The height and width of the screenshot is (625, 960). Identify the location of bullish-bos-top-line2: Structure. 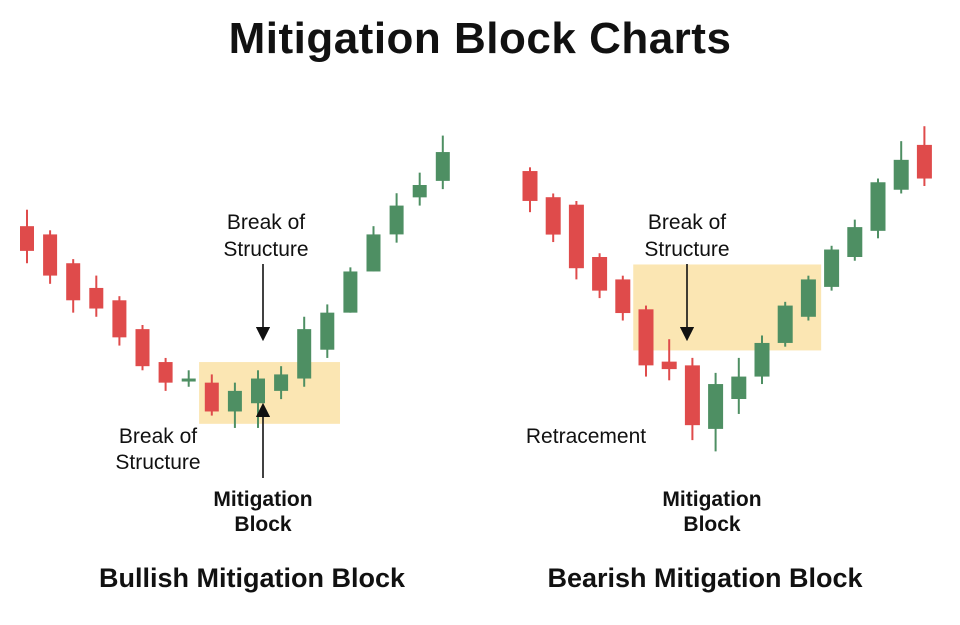
(265, 249).